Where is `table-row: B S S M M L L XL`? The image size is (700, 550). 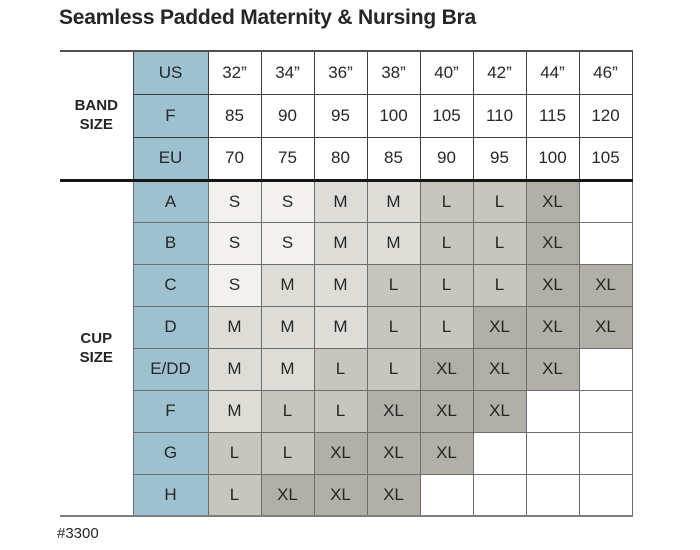 table-row: B S S M M L L XL is located at coordinates (346, 243).